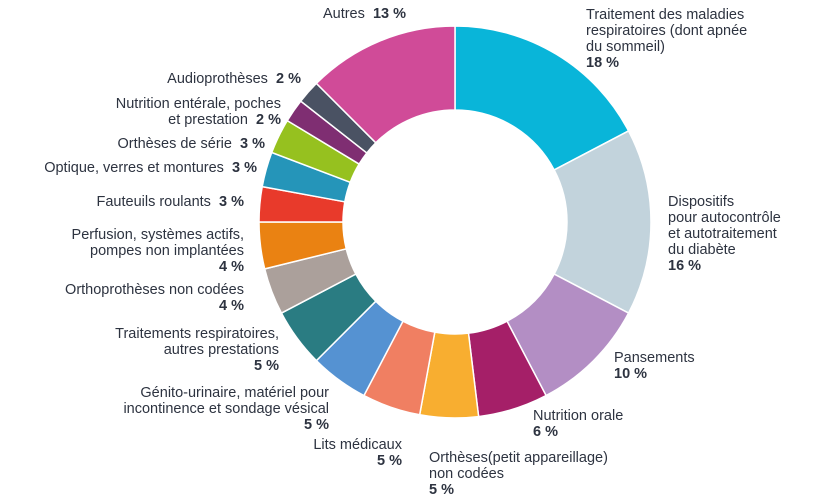 Image resolution: width=817 pixels, height=504 pixels. What do you see at coordinates (654, 366) in the screenshot?
I see `label-slice-2: Pansements 10 %` at bounding box center [654, 366].